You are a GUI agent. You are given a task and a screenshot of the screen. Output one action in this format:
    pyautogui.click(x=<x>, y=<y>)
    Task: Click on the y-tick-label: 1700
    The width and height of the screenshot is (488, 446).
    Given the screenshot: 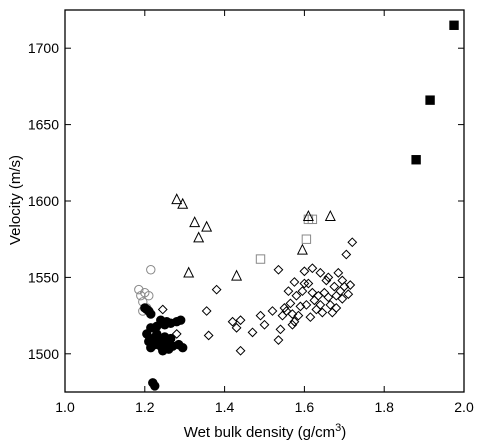 What is the action you would take?
    pyautogui.click(x=43, y=48)
    